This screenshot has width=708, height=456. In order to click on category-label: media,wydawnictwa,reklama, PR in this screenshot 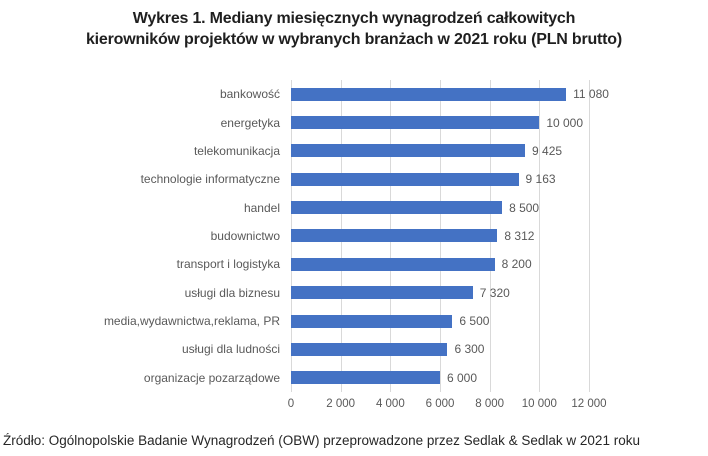, I will do `click(191, 321)`.